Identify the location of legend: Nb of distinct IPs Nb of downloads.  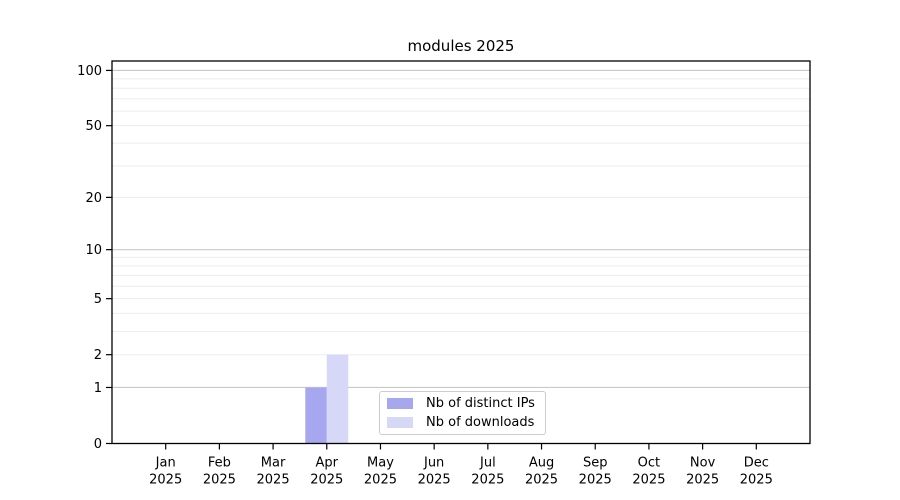
(462, 413).